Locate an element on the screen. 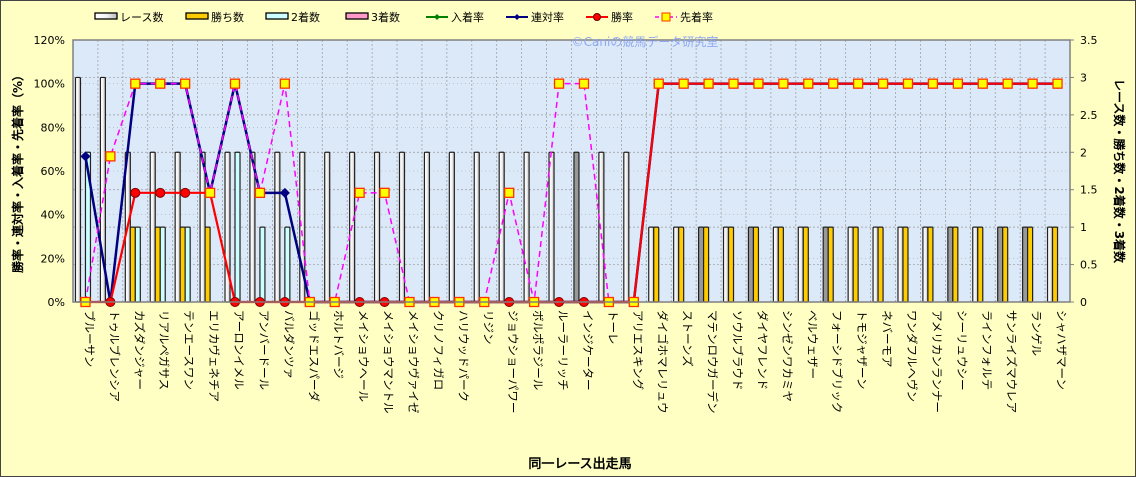  right-tick-label: 2.5 is located at coordinates (1089, 115).